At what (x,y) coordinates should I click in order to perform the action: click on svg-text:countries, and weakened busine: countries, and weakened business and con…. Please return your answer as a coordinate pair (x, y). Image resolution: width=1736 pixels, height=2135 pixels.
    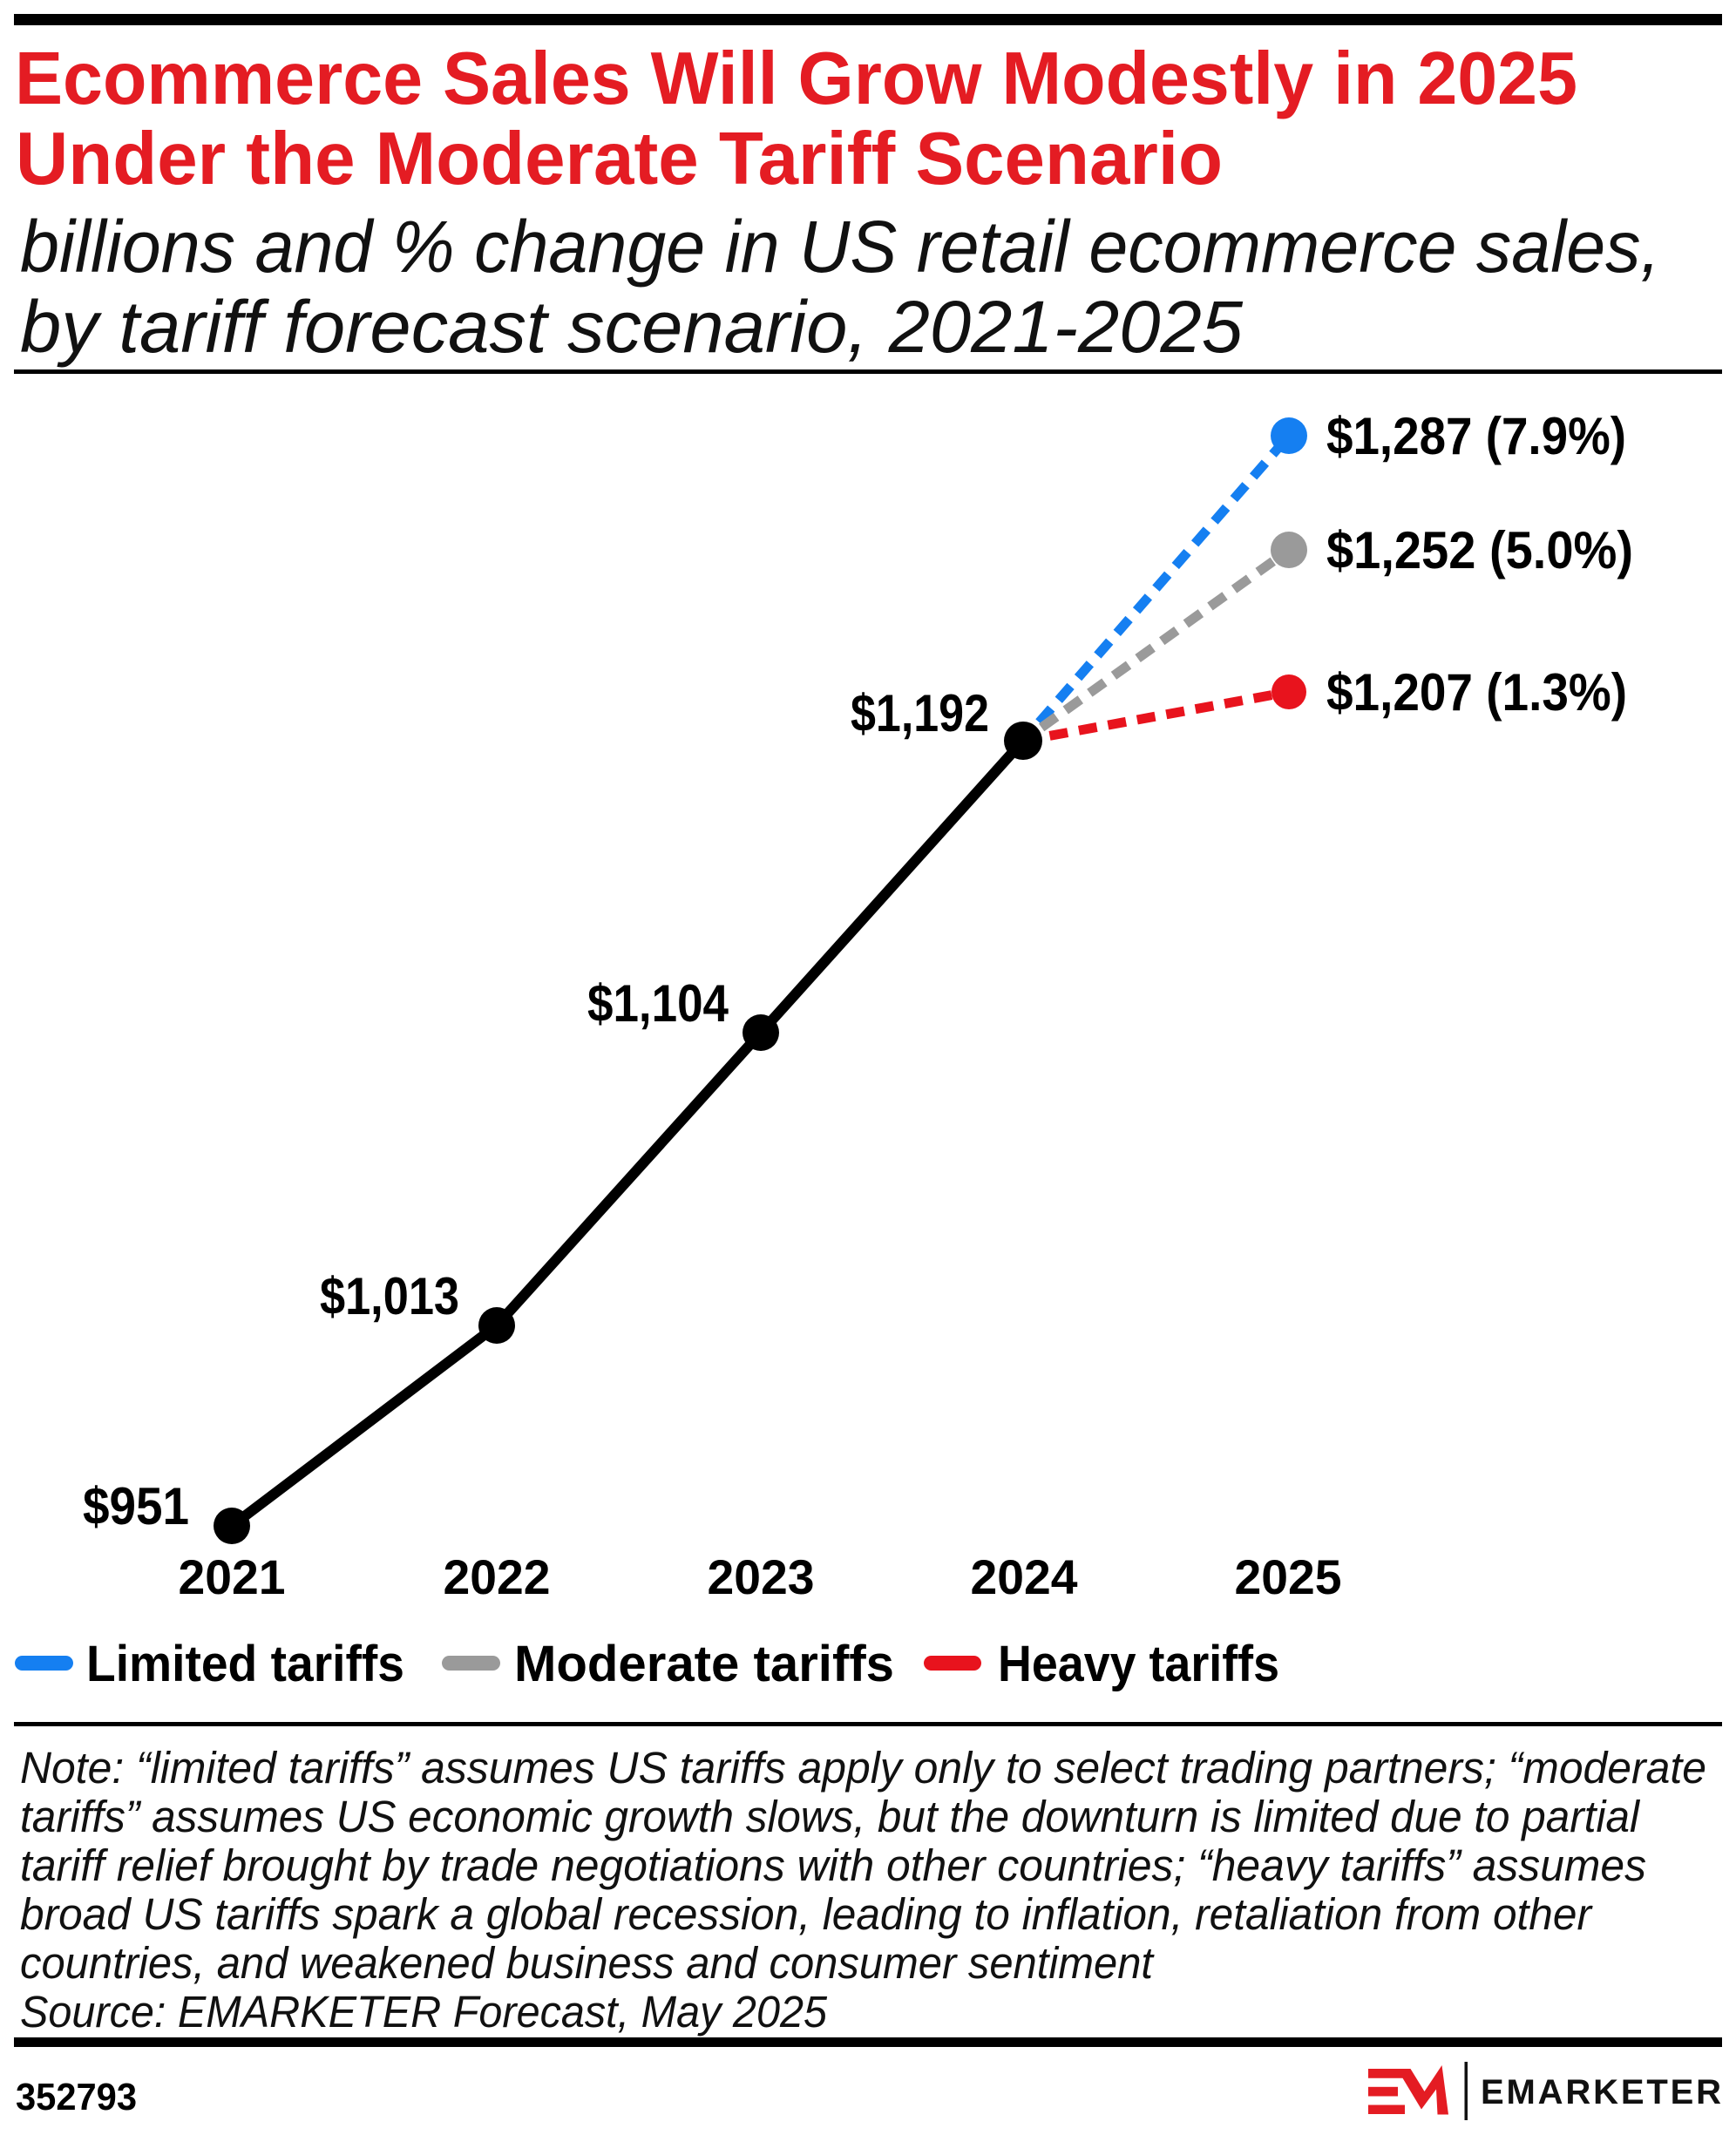
    Looking at the image, I should click on (587, 1963).